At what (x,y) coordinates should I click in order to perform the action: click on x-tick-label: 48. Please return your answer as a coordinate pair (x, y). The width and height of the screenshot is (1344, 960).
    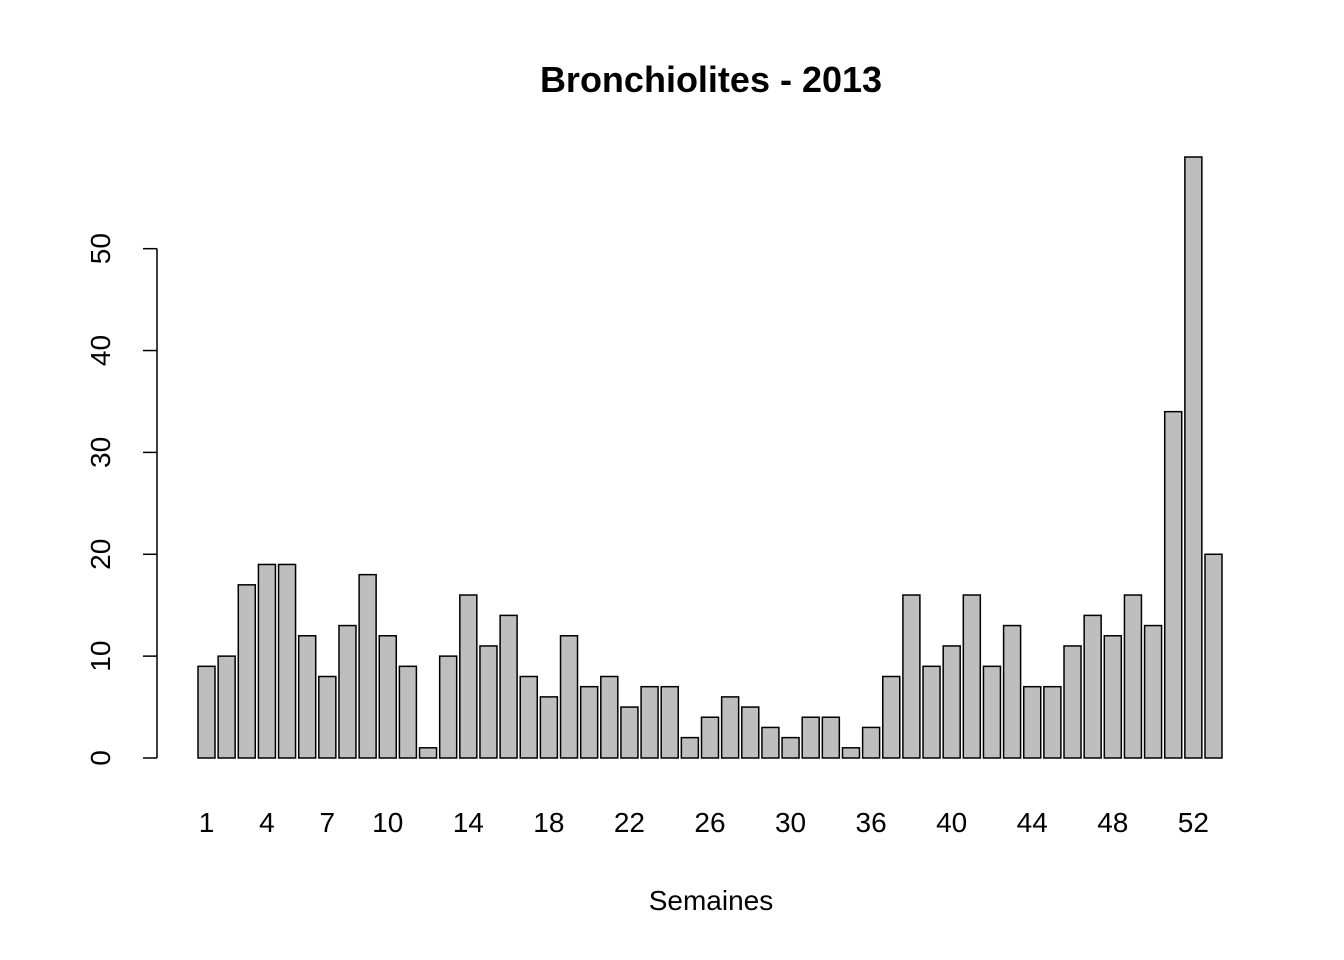
    Looking at the image, I should click on (1112, 822).